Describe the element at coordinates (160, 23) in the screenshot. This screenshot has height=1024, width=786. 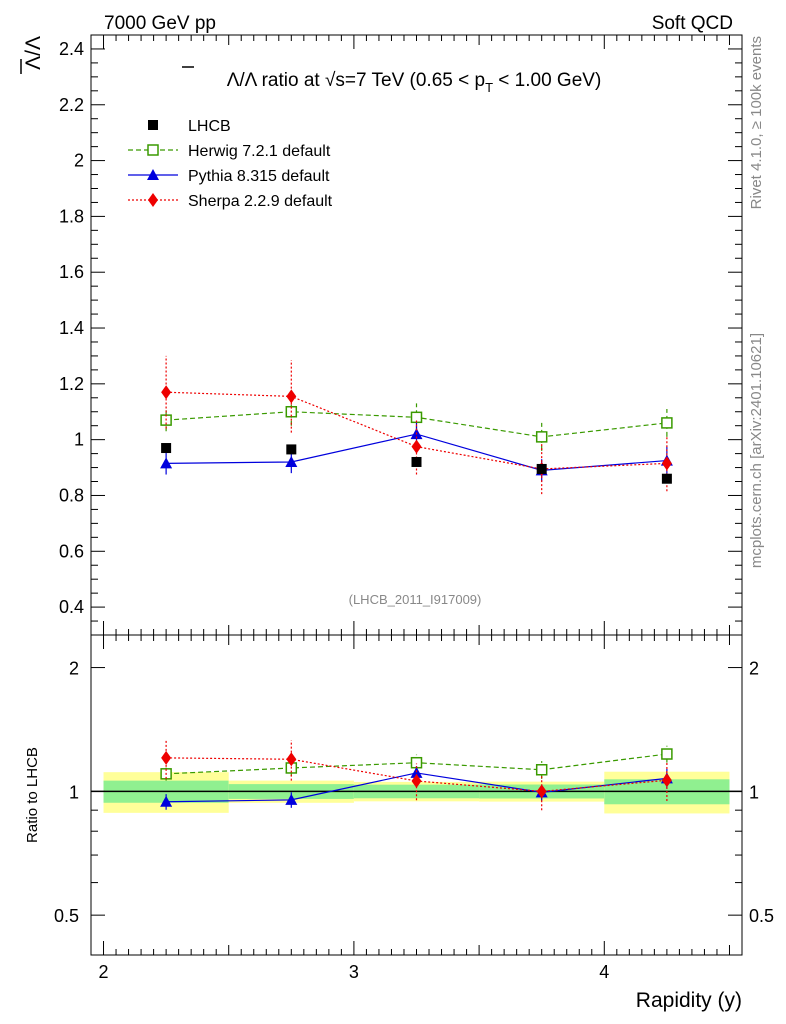
I see `header-left: 7000 GeV pp` at that location.